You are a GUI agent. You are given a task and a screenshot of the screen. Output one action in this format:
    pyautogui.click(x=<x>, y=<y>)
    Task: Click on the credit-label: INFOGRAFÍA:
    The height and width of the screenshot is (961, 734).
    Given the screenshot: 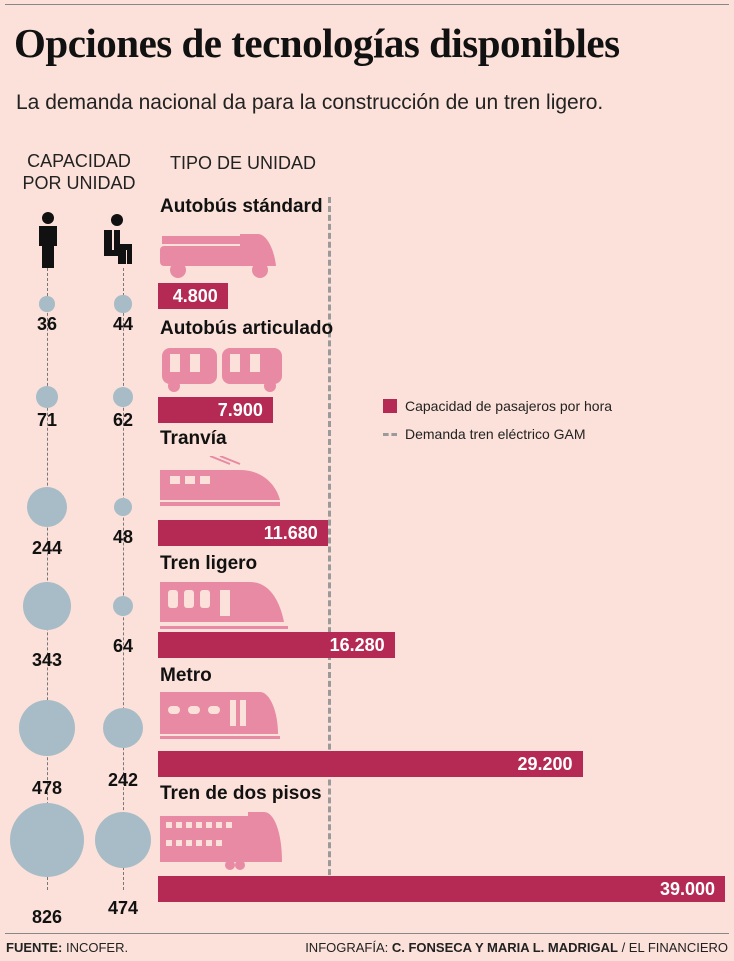 What is the action you would take?
    pyautogui.click(x=347, y=947)
    